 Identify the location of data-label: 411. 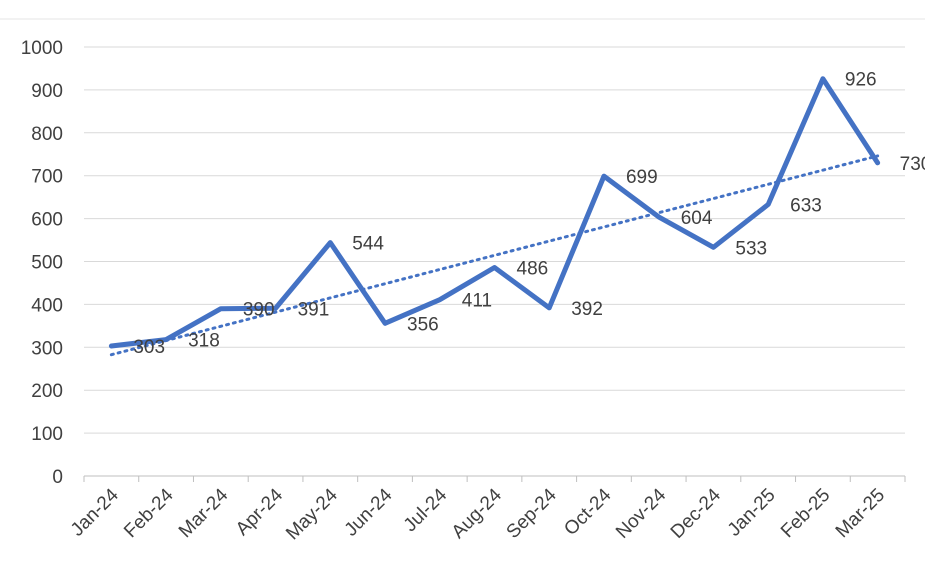
(477, 301).